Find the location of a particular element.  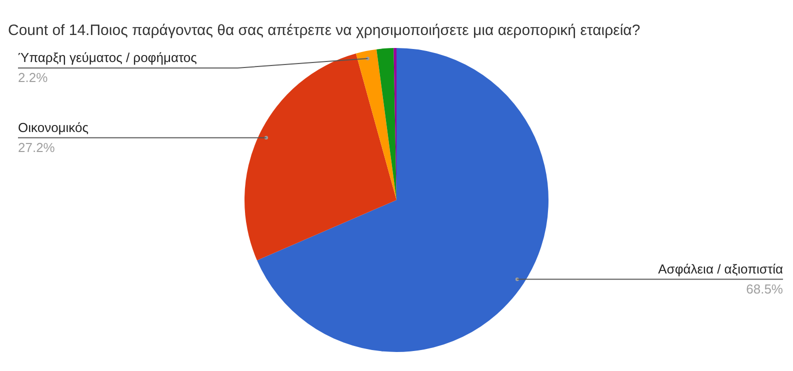

slice-label: Οικονομικός is located at coordinates (53, 127).